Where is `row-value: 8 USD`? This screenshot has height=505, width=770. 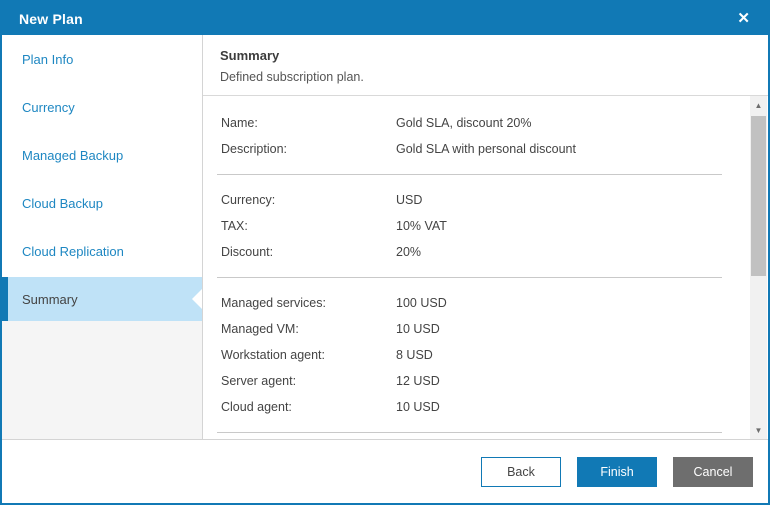
row-value: 8 USD is located at coordinates (414, 355).